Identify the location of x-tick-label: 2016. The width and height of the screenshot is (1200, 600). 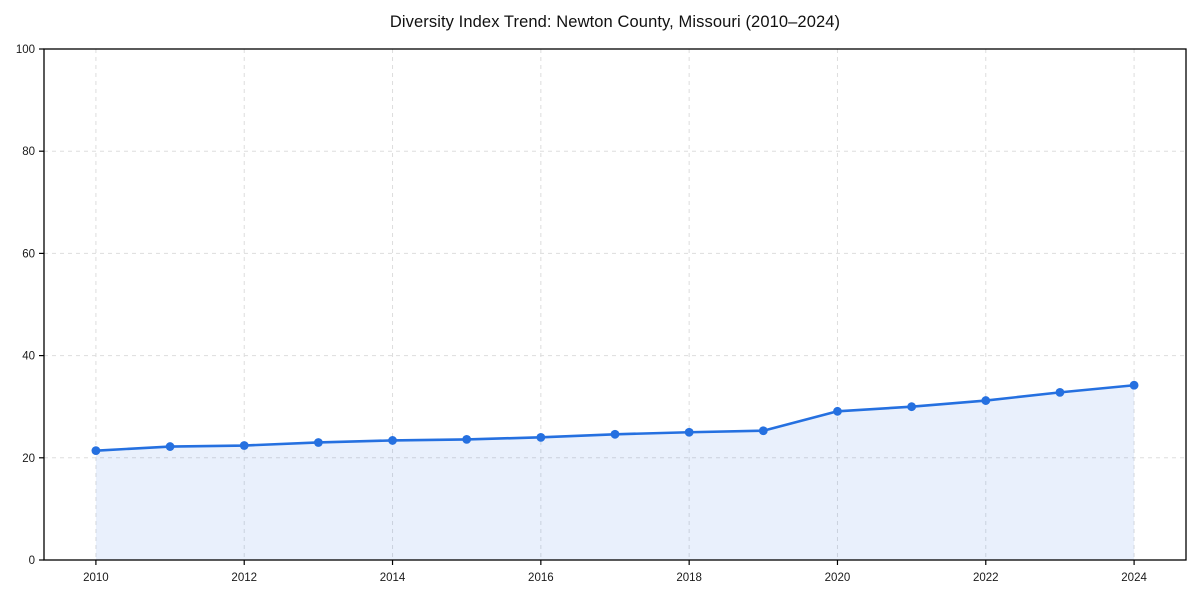
(541, 578).